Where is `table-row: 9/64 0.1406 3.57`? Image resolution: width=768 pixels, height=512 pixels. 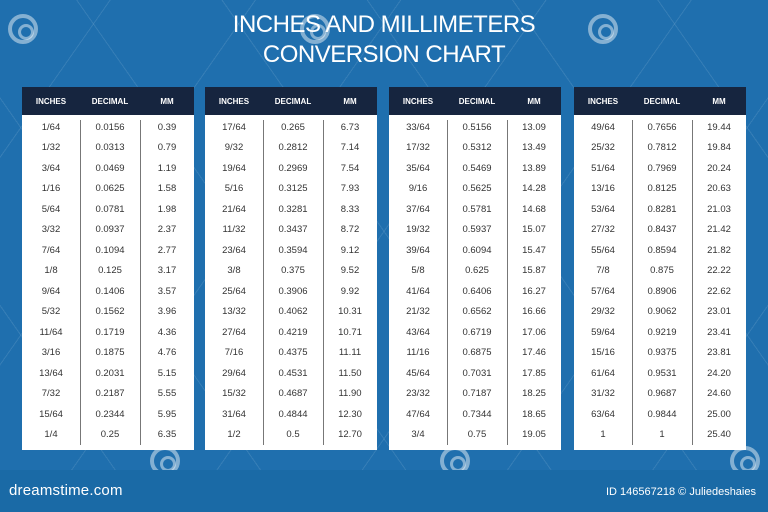
table-row: 9/64 0.1406 3.57 is located at coordinates (108, 291).